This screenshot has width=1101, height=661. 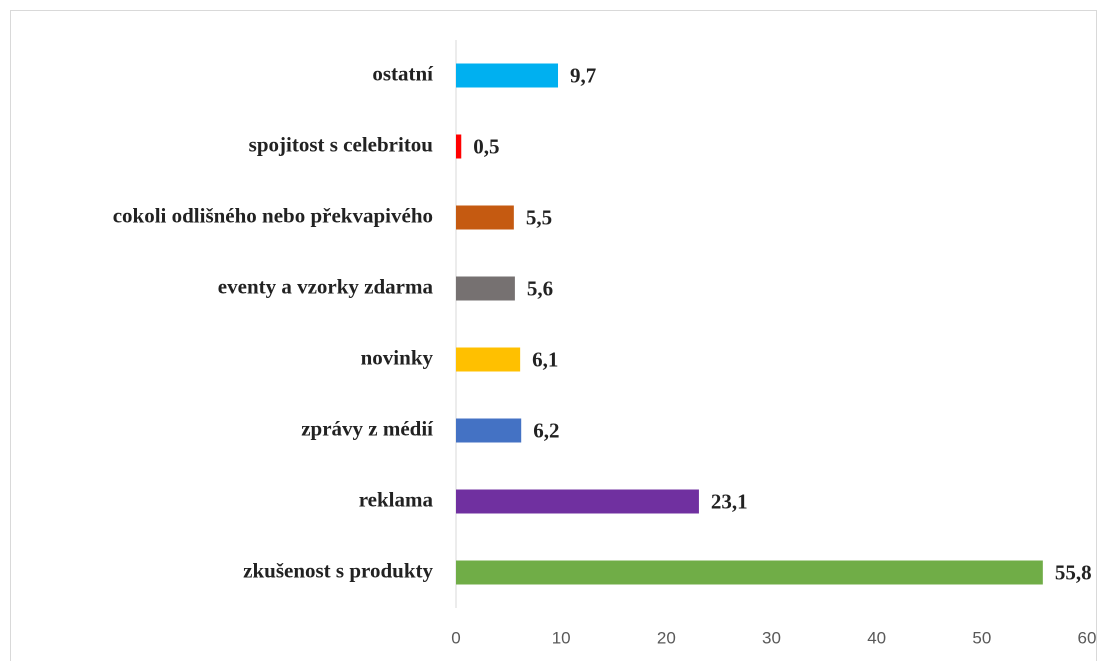 What do you see at coordinates (367, 428) in the screenshot?
I see `category-label: zprávy z médií` at bounding box center [367, 428].